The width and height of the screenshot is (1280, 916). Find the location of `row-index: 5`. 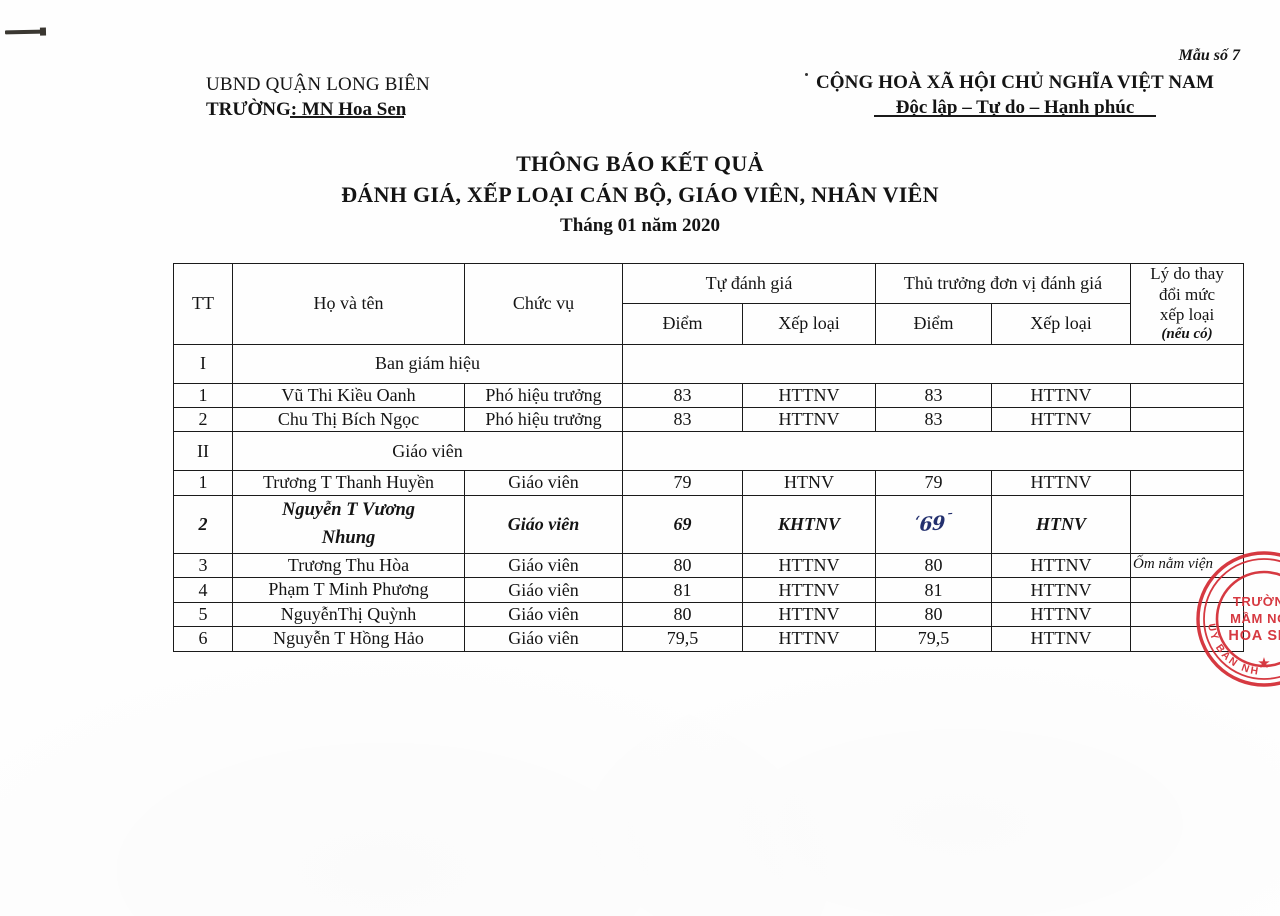

row-index: 5 is located at coordinates (203, 614).